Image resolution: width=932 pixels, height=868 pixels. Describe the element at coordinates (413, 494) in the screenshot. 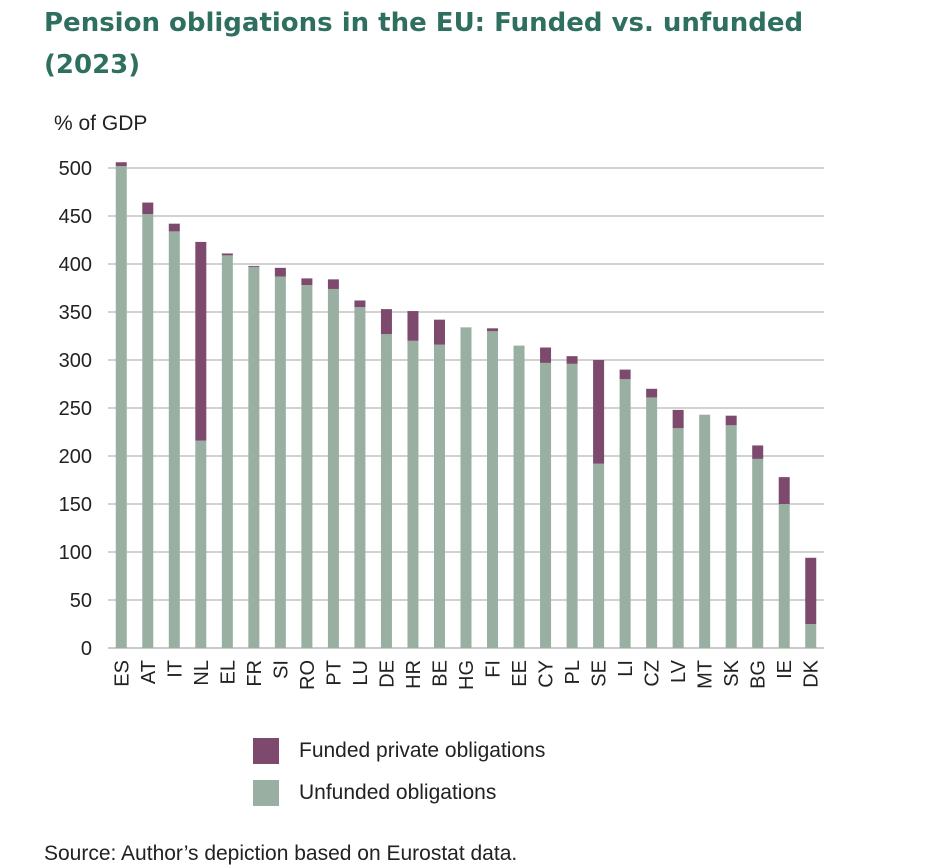

I see `bar-unfunded-hr` at that location.